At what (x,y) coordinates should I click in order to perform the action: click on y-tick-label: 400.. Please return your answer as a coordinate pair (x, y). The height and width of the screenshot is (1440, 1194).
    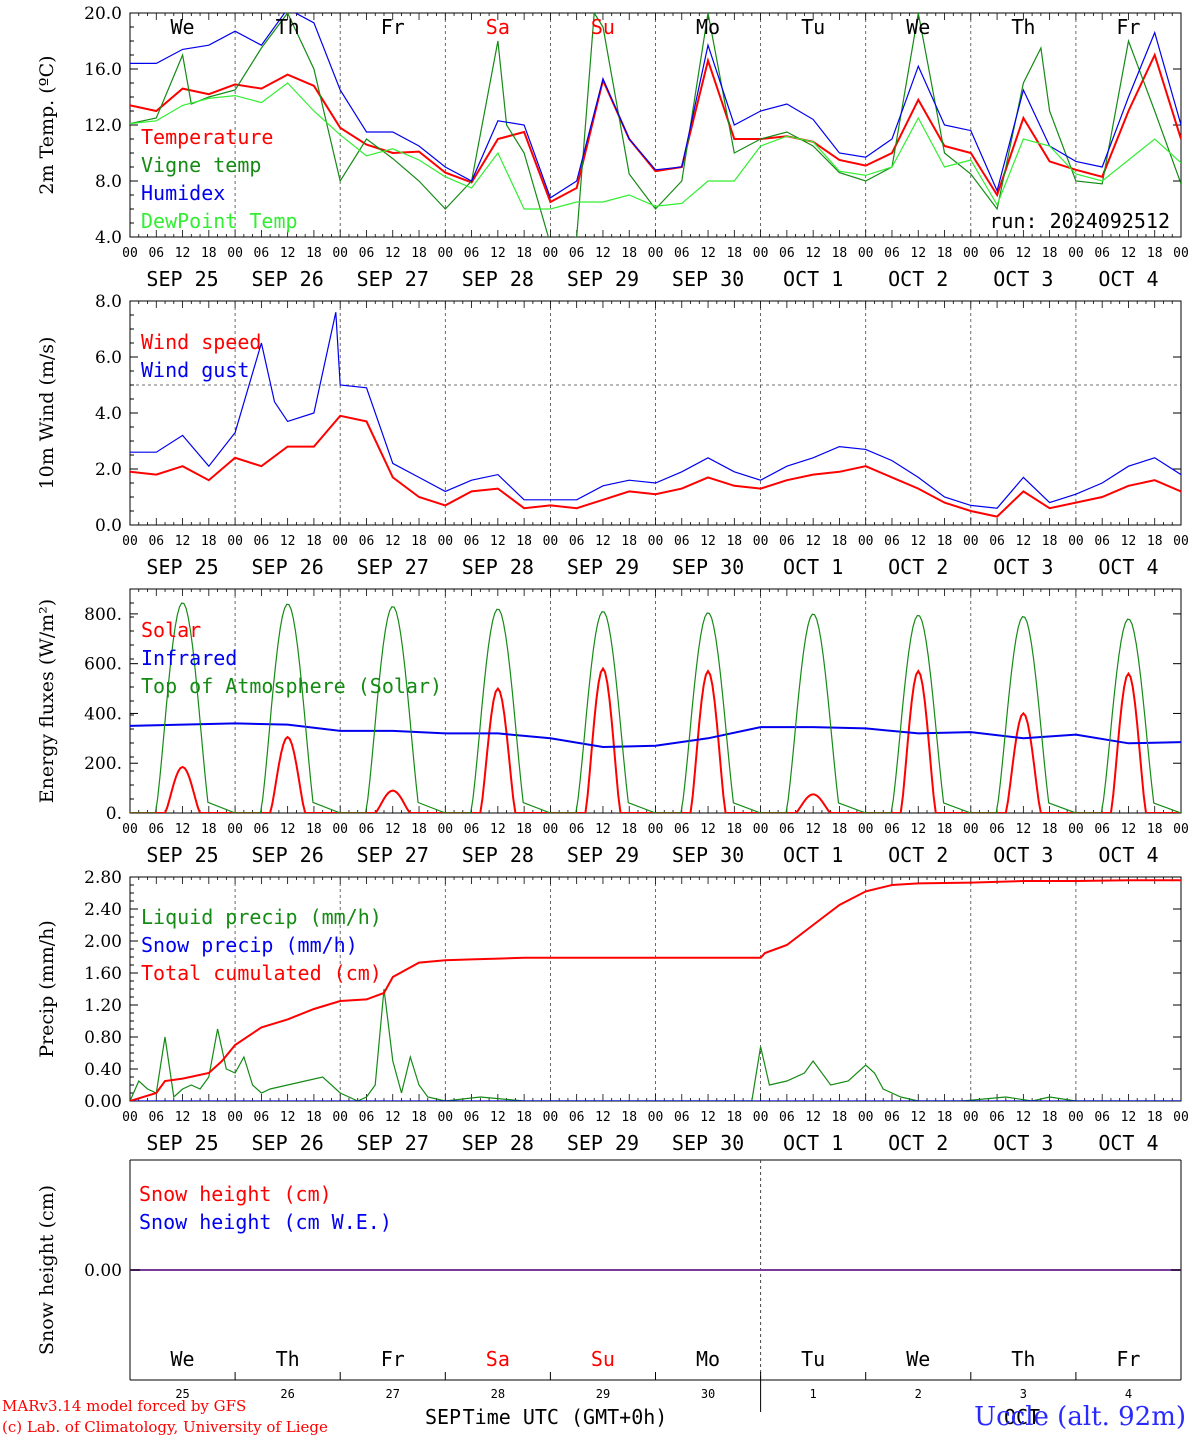
    Looking at the image, I should click on (103, 714).